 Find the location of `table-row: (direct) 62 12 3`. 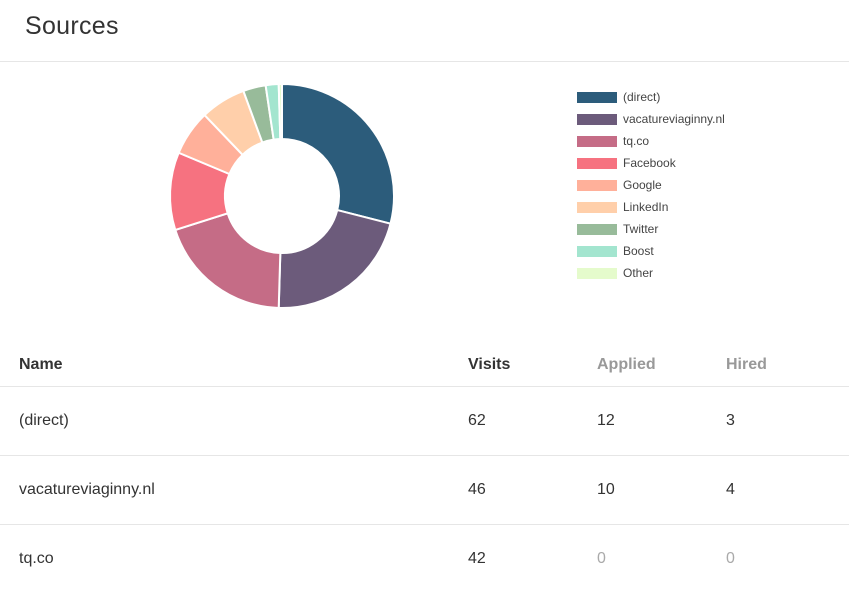

table-row: (direct) 62 12 3 is located at coordinates (424, 421).